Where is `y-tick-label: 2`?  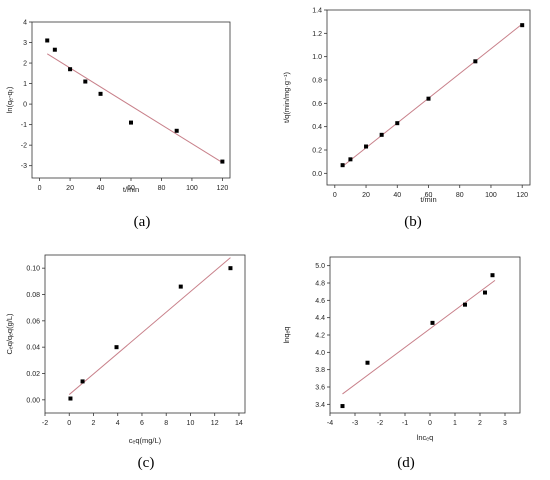 y-tick-label: 2 is located at coordinates (25, 64).